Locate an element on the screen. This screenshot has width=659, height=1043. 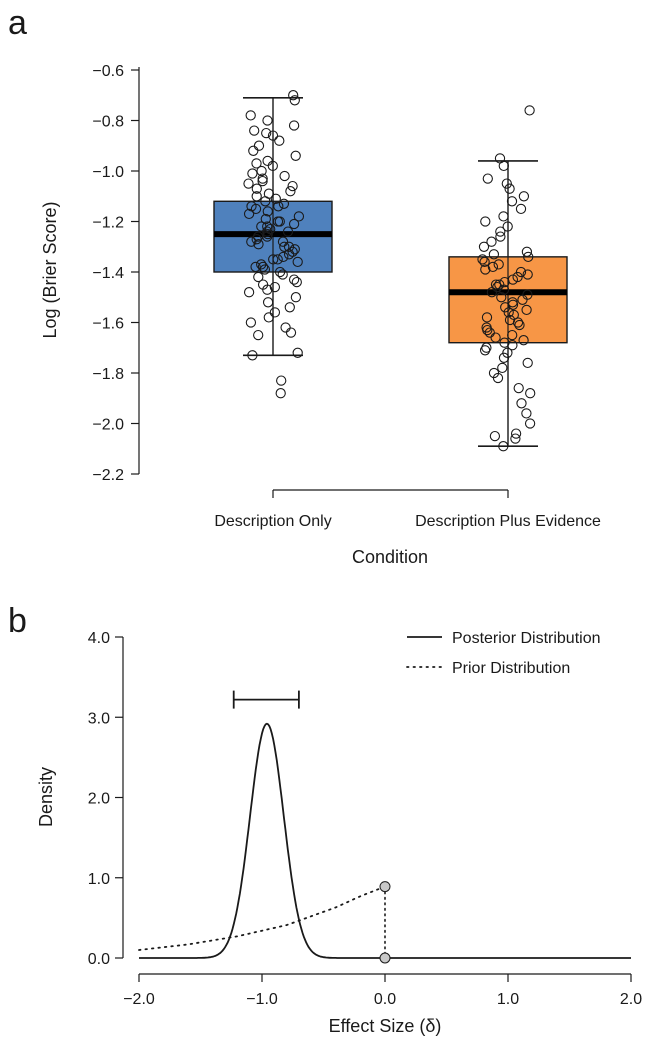
b-x-tick-label: 2.0 is located at coordinates (631, 999).